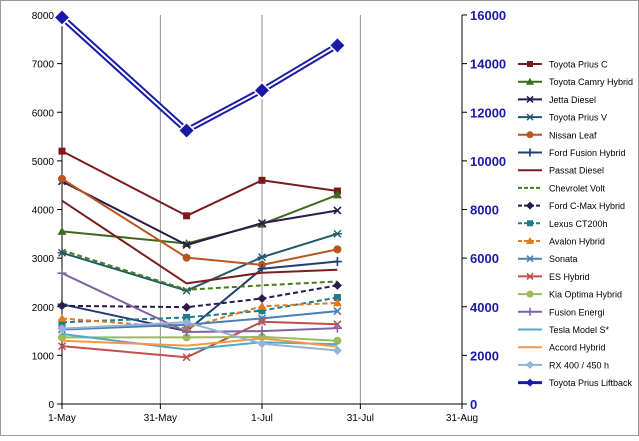  Describe the element at coordinates (488, 64) in the screenshot. I see `y-right-tick-label: 14000` at that location.